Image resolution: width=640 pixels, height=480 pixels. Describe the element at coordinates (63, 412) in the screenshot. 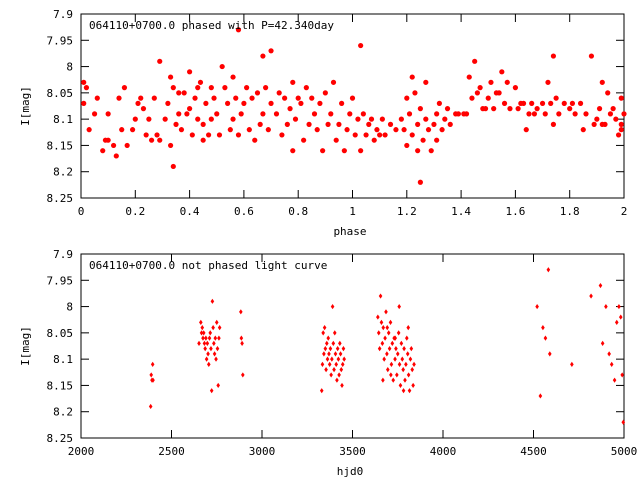

I see `y-tick-label: 8.2` at that location.